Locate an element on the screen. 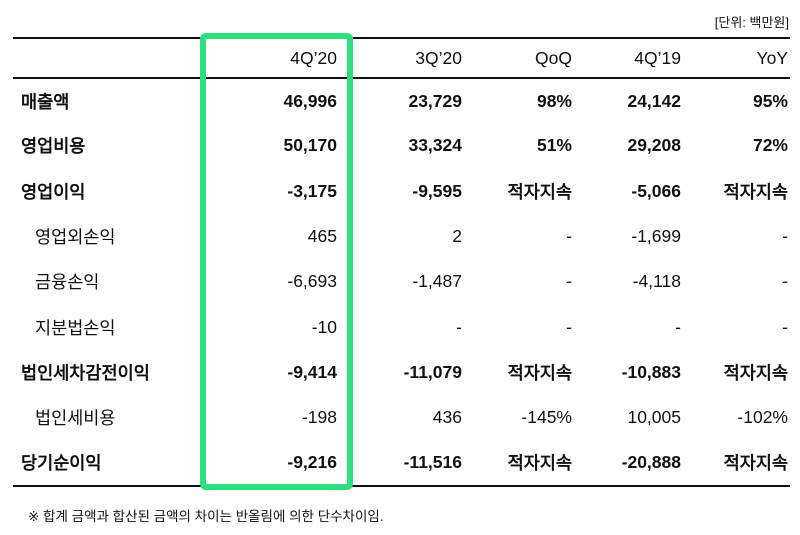 This screenshot has height=535, width=800. row-value: 50,170 is located at coordinates (310, 145).